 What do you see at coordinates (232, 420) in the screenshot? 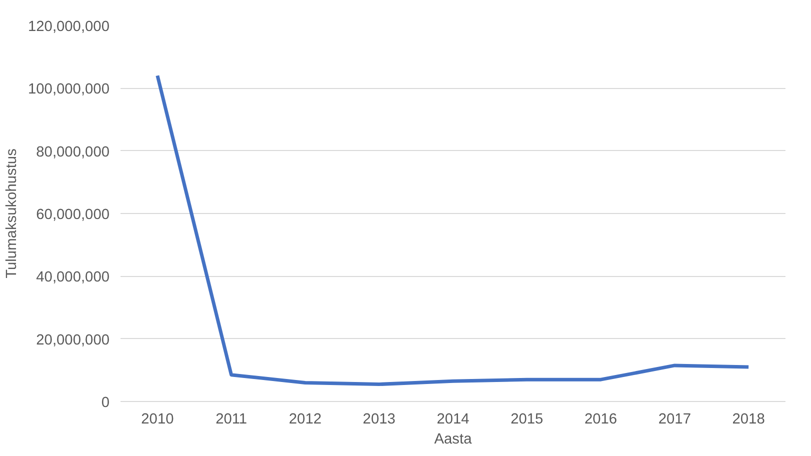
I see `x-tick-label: 2011` at bounding box center [232, 420].